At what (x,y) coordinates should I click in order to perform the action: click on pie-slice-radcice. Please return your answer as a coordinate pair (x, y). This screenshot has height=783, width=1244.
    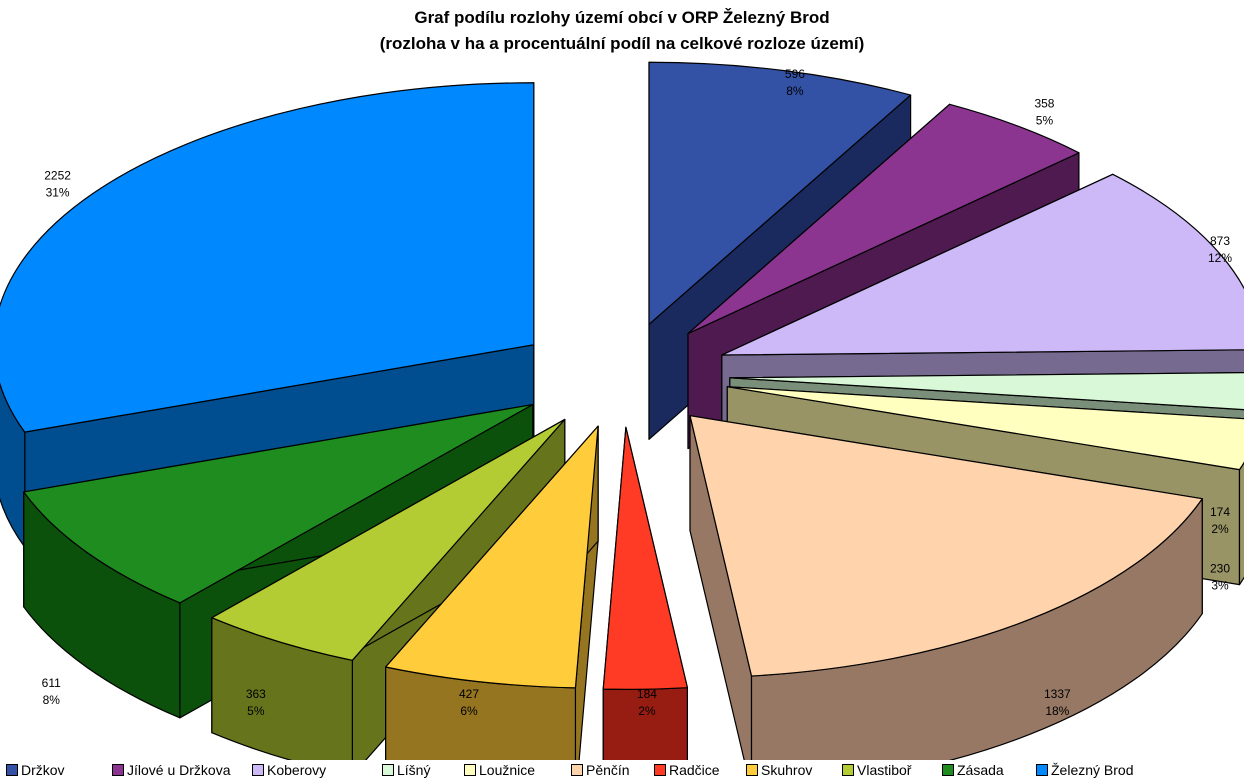
    Looking at the image, I should click on (645, 604).